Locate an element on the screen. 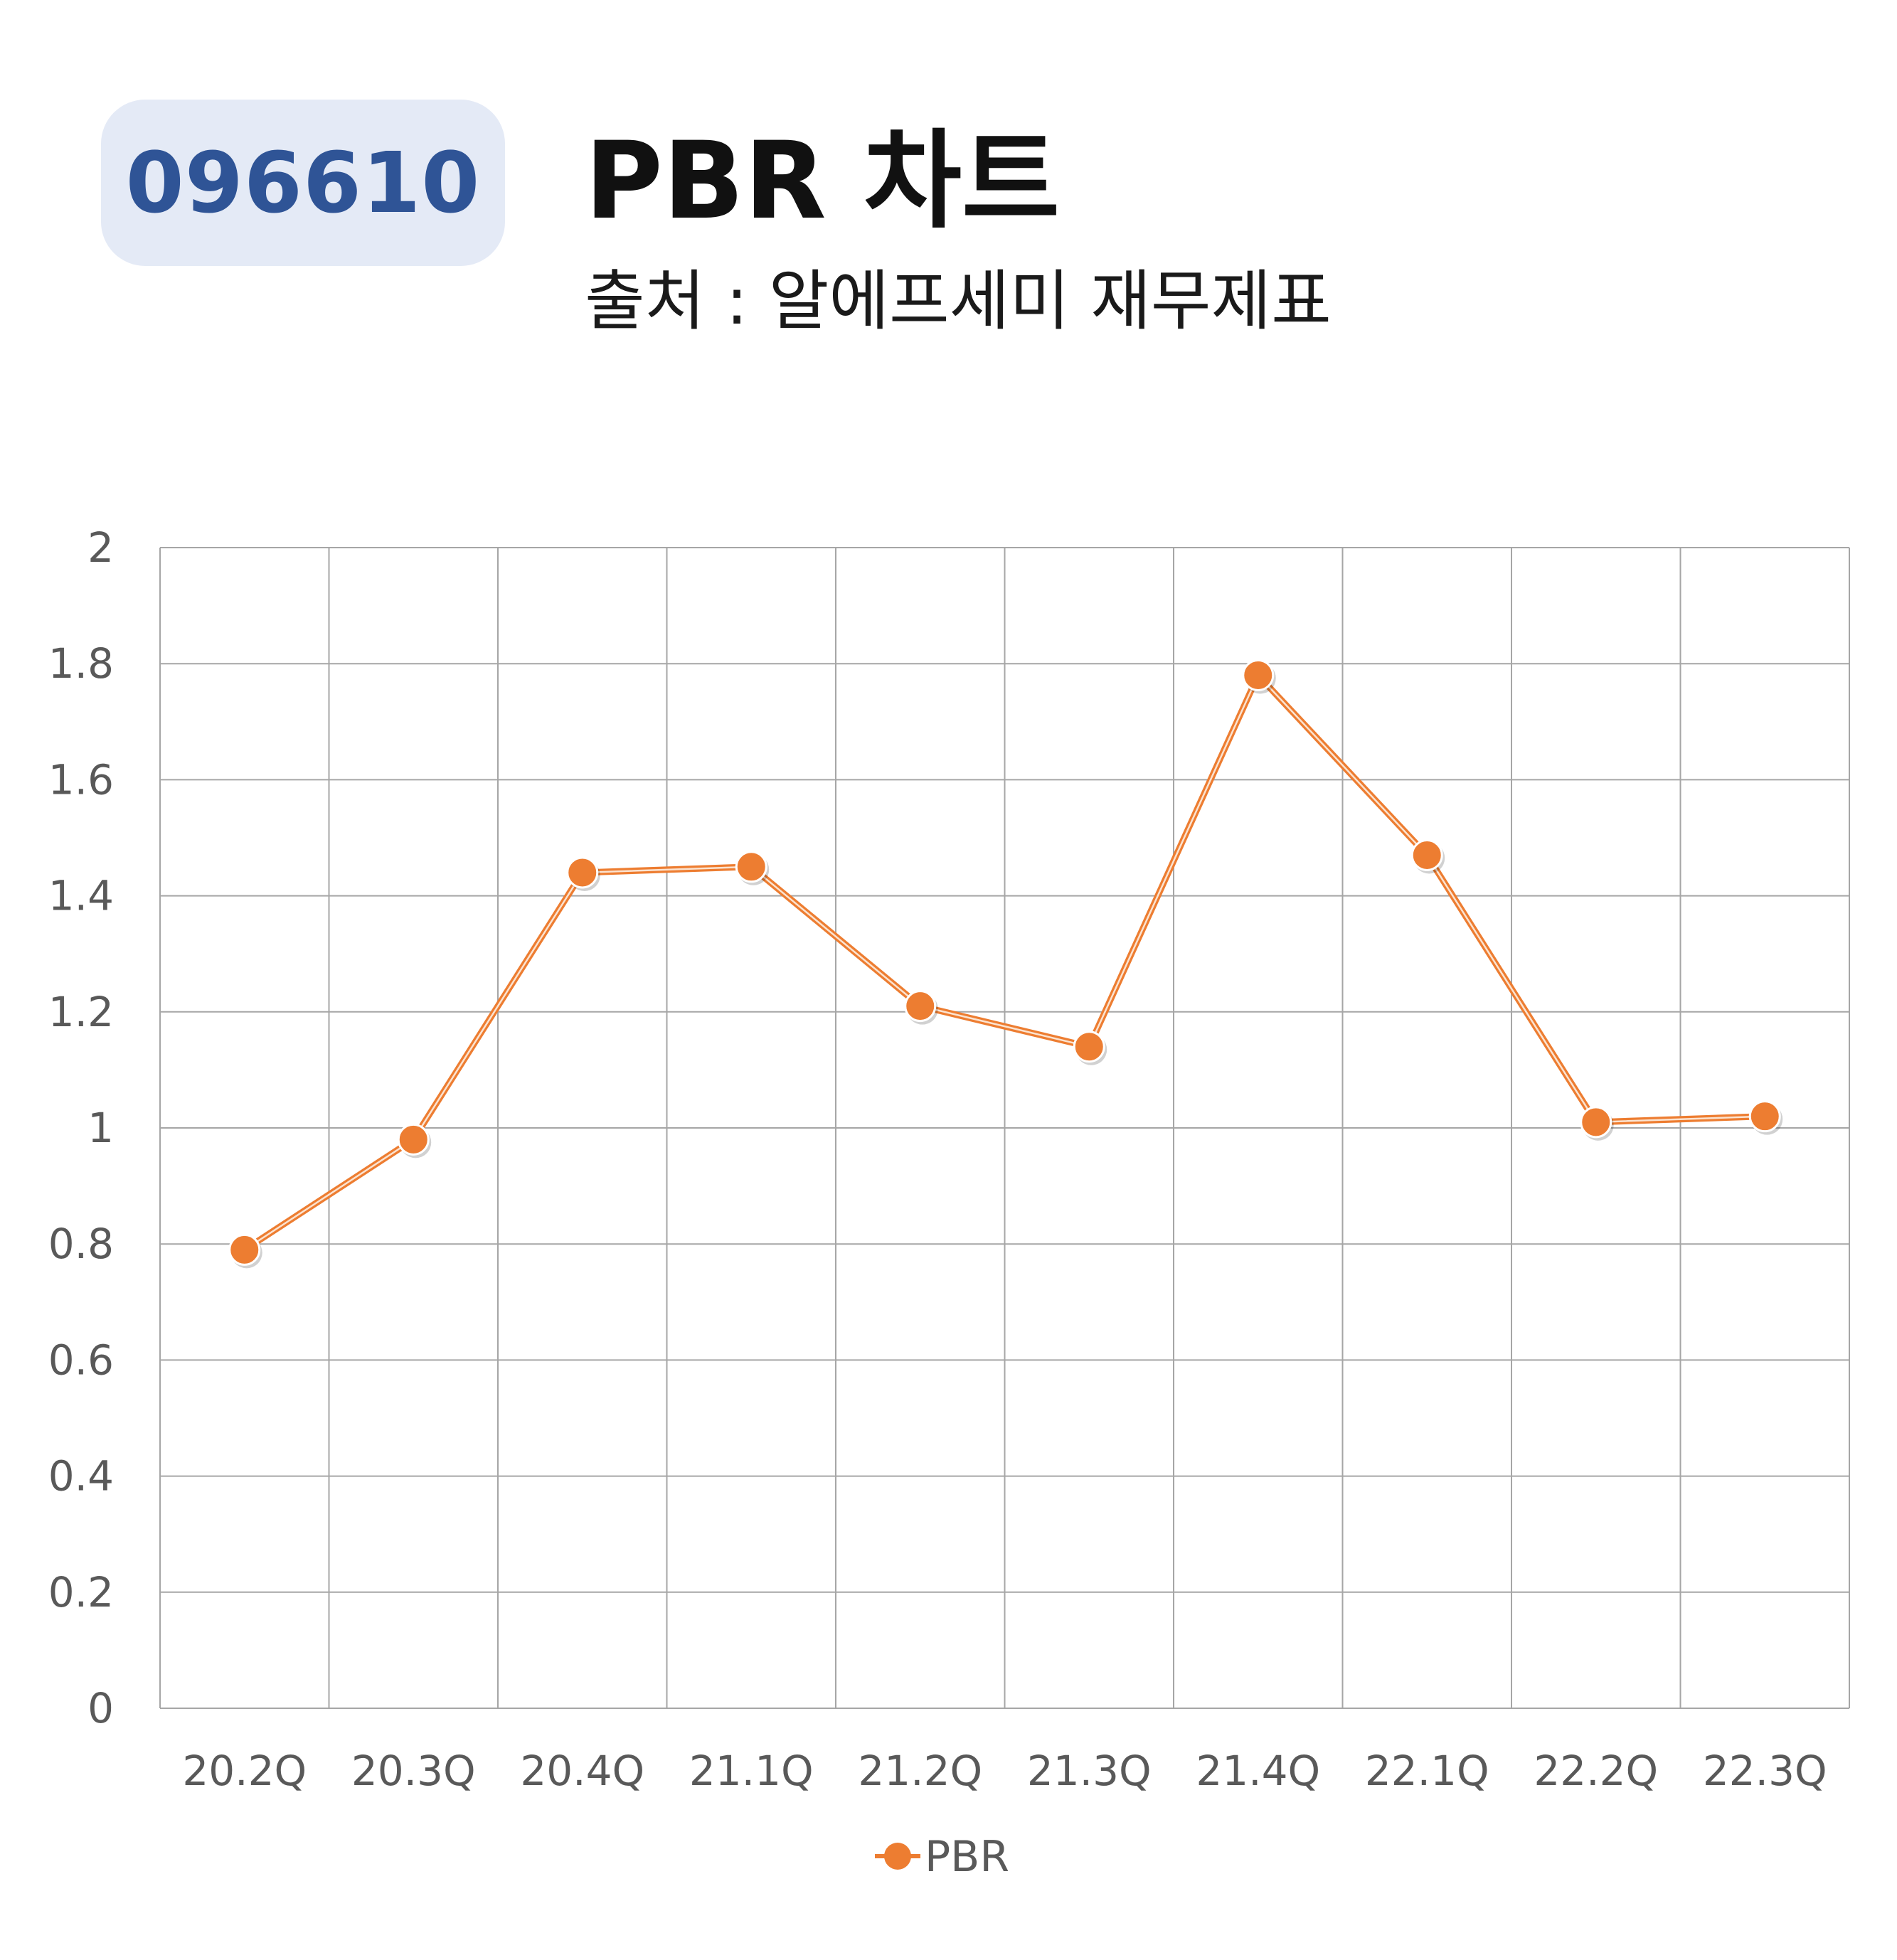 The width and height of the screenshot is (1897, 1960). y-tick-label: 0.2 is located at coordinates (81, 1592).